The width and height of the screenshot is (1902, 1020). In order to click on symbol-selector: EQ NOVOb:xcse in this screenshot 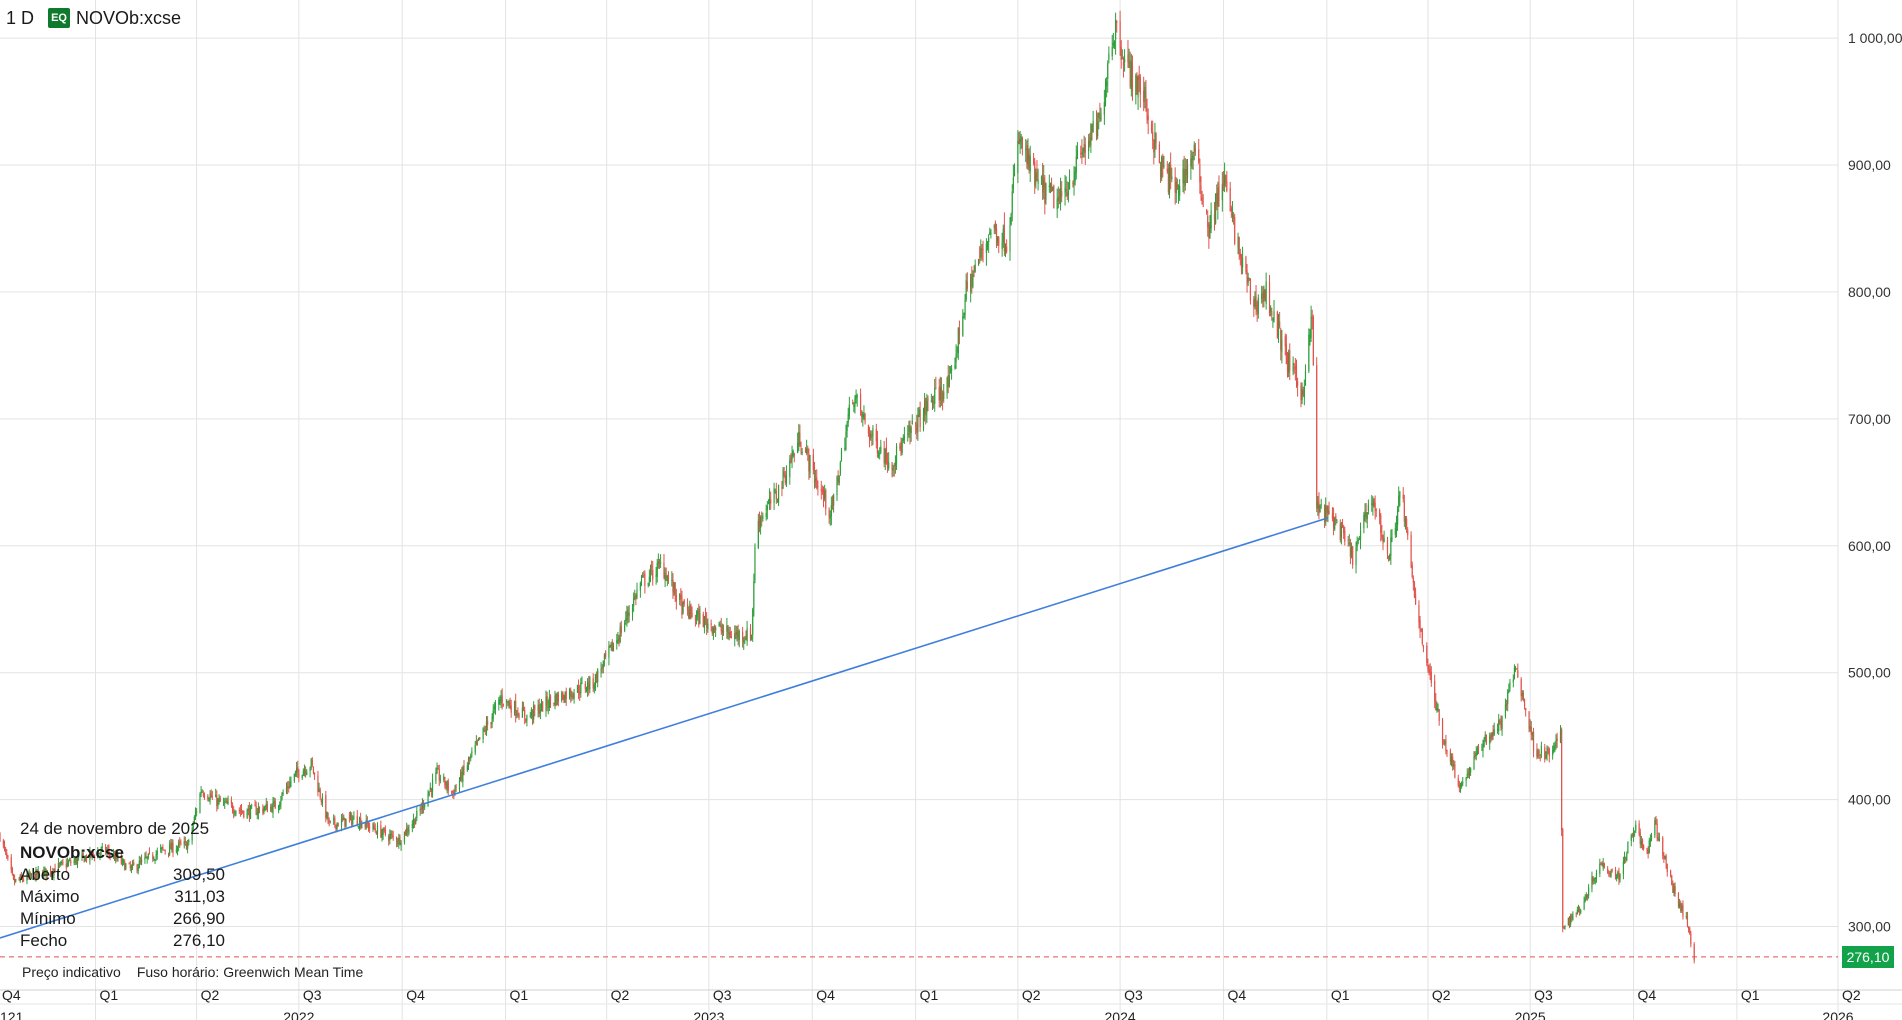, I will do `click(114, 18)`.